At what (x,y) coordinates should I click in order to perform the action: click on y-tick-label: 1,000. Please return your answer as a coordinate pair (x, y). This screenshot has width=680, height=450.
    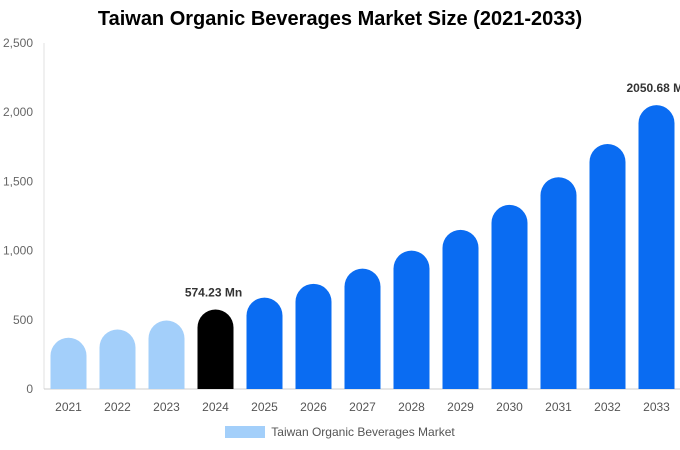
    Looking at the image, I should click on (18, 251).